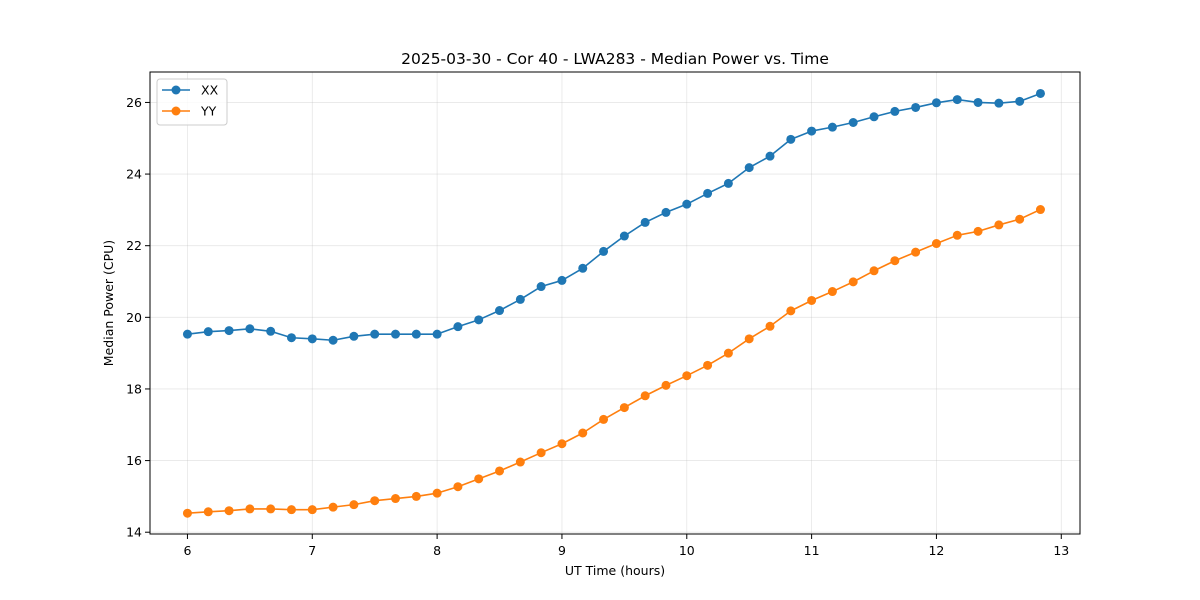 This screenshot has height=600, width=1200. I want to click on legend-label-xx: XX, so click(210, 90).